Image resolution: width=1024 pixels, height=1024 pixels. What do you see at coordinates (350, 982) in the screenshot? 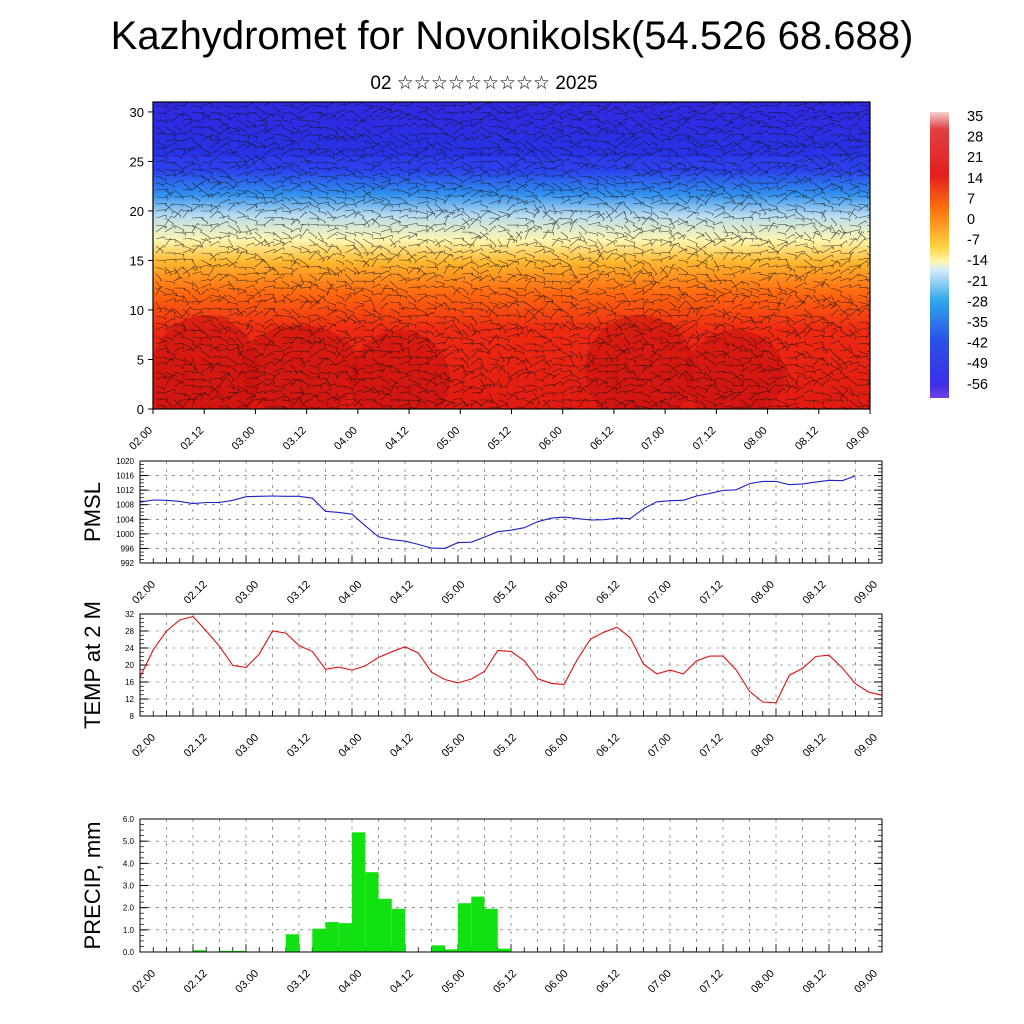
I see `x-tick-label: 04.00` at bounding box center [350, 982].